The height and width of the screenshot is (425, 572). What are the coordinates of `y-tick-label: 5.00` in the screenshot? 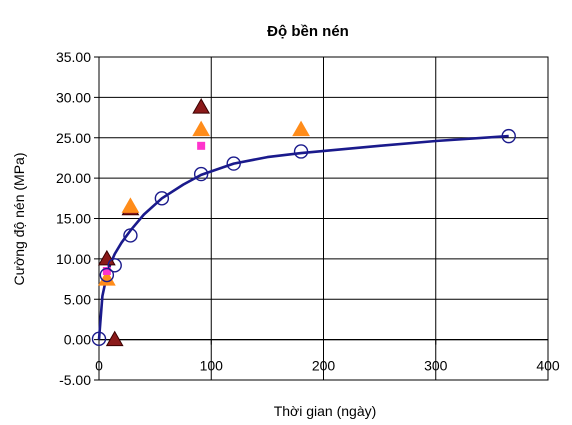 It's located at (77, 299).